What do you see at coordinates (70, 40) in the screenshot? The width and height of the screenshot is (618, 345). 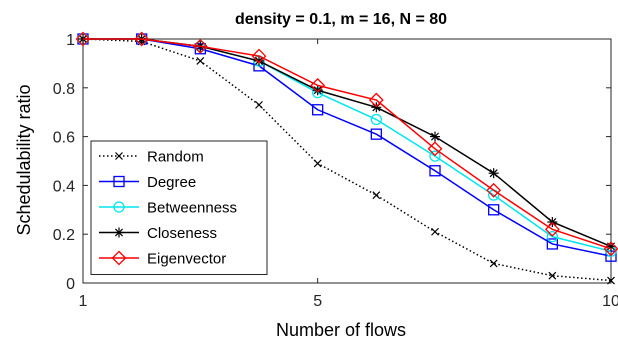 I see `y-tick-label: 1` at bounding box center [70, 40].